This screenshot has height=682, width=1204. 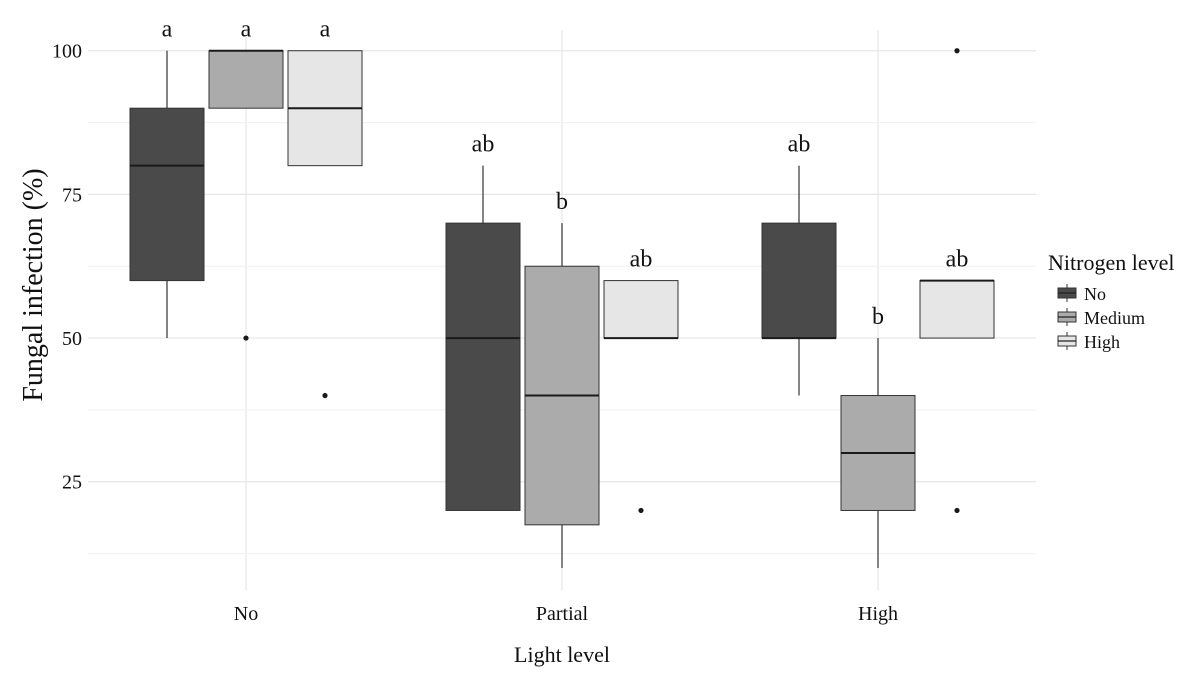 I want to click on box-no-high: ab, so click(x=799, y=264).